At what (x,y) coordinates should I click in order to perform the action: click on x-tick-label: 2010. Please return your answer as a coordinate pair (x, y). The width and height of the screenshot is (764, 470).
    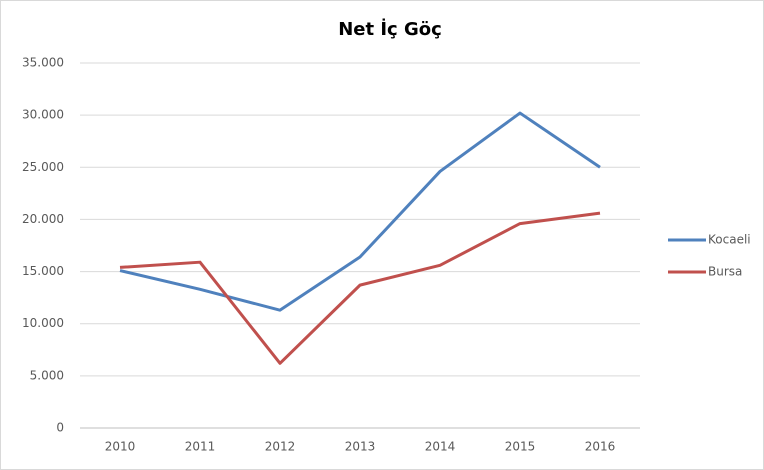
    Looking at the image, I should click on (120, 447).